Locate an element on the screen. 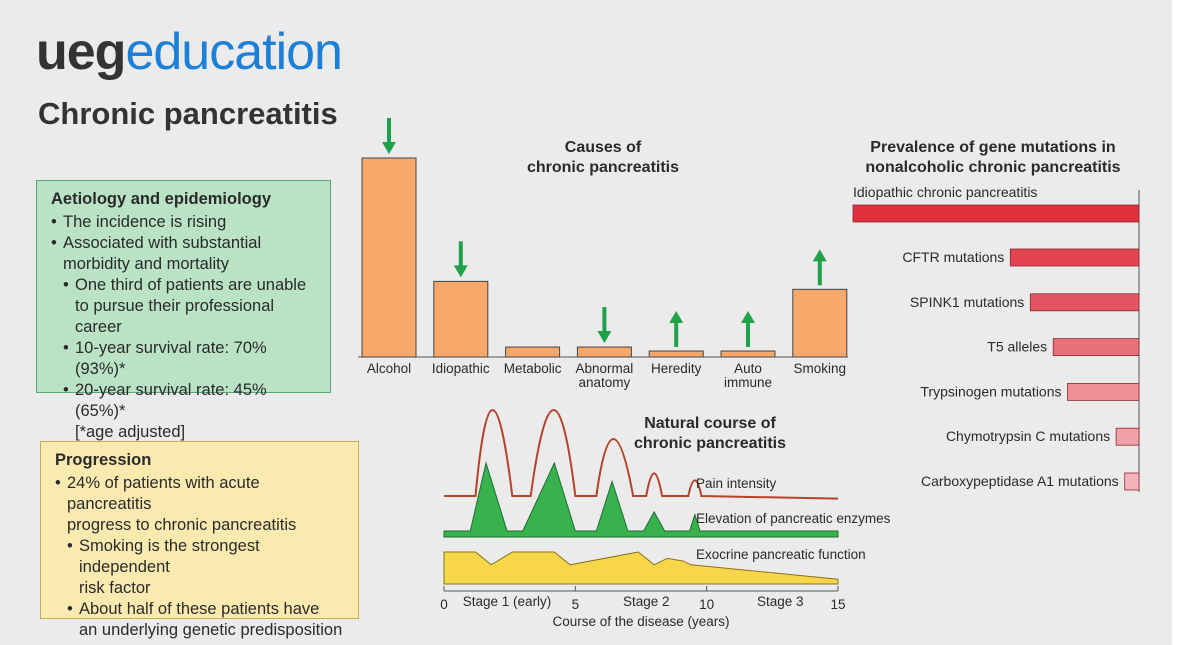 The image size is (1200, 645). ueg-education-logo: uegeducation is located at coordinates (189, 52).